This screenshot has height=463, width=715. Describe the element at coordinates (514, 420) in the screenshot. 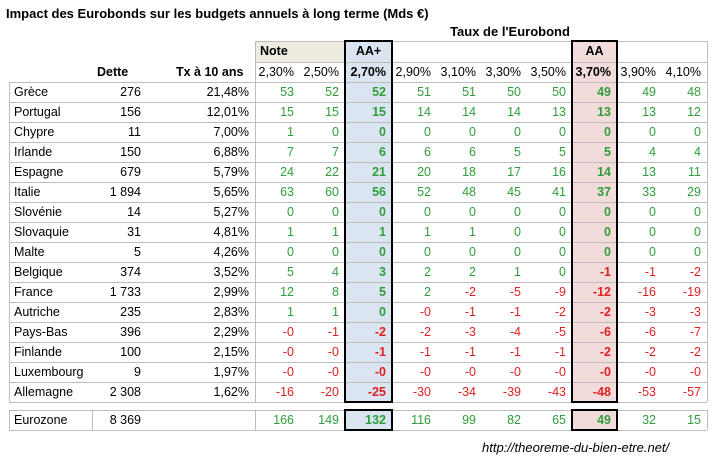

I see `total-impact-value: 82` at that location.